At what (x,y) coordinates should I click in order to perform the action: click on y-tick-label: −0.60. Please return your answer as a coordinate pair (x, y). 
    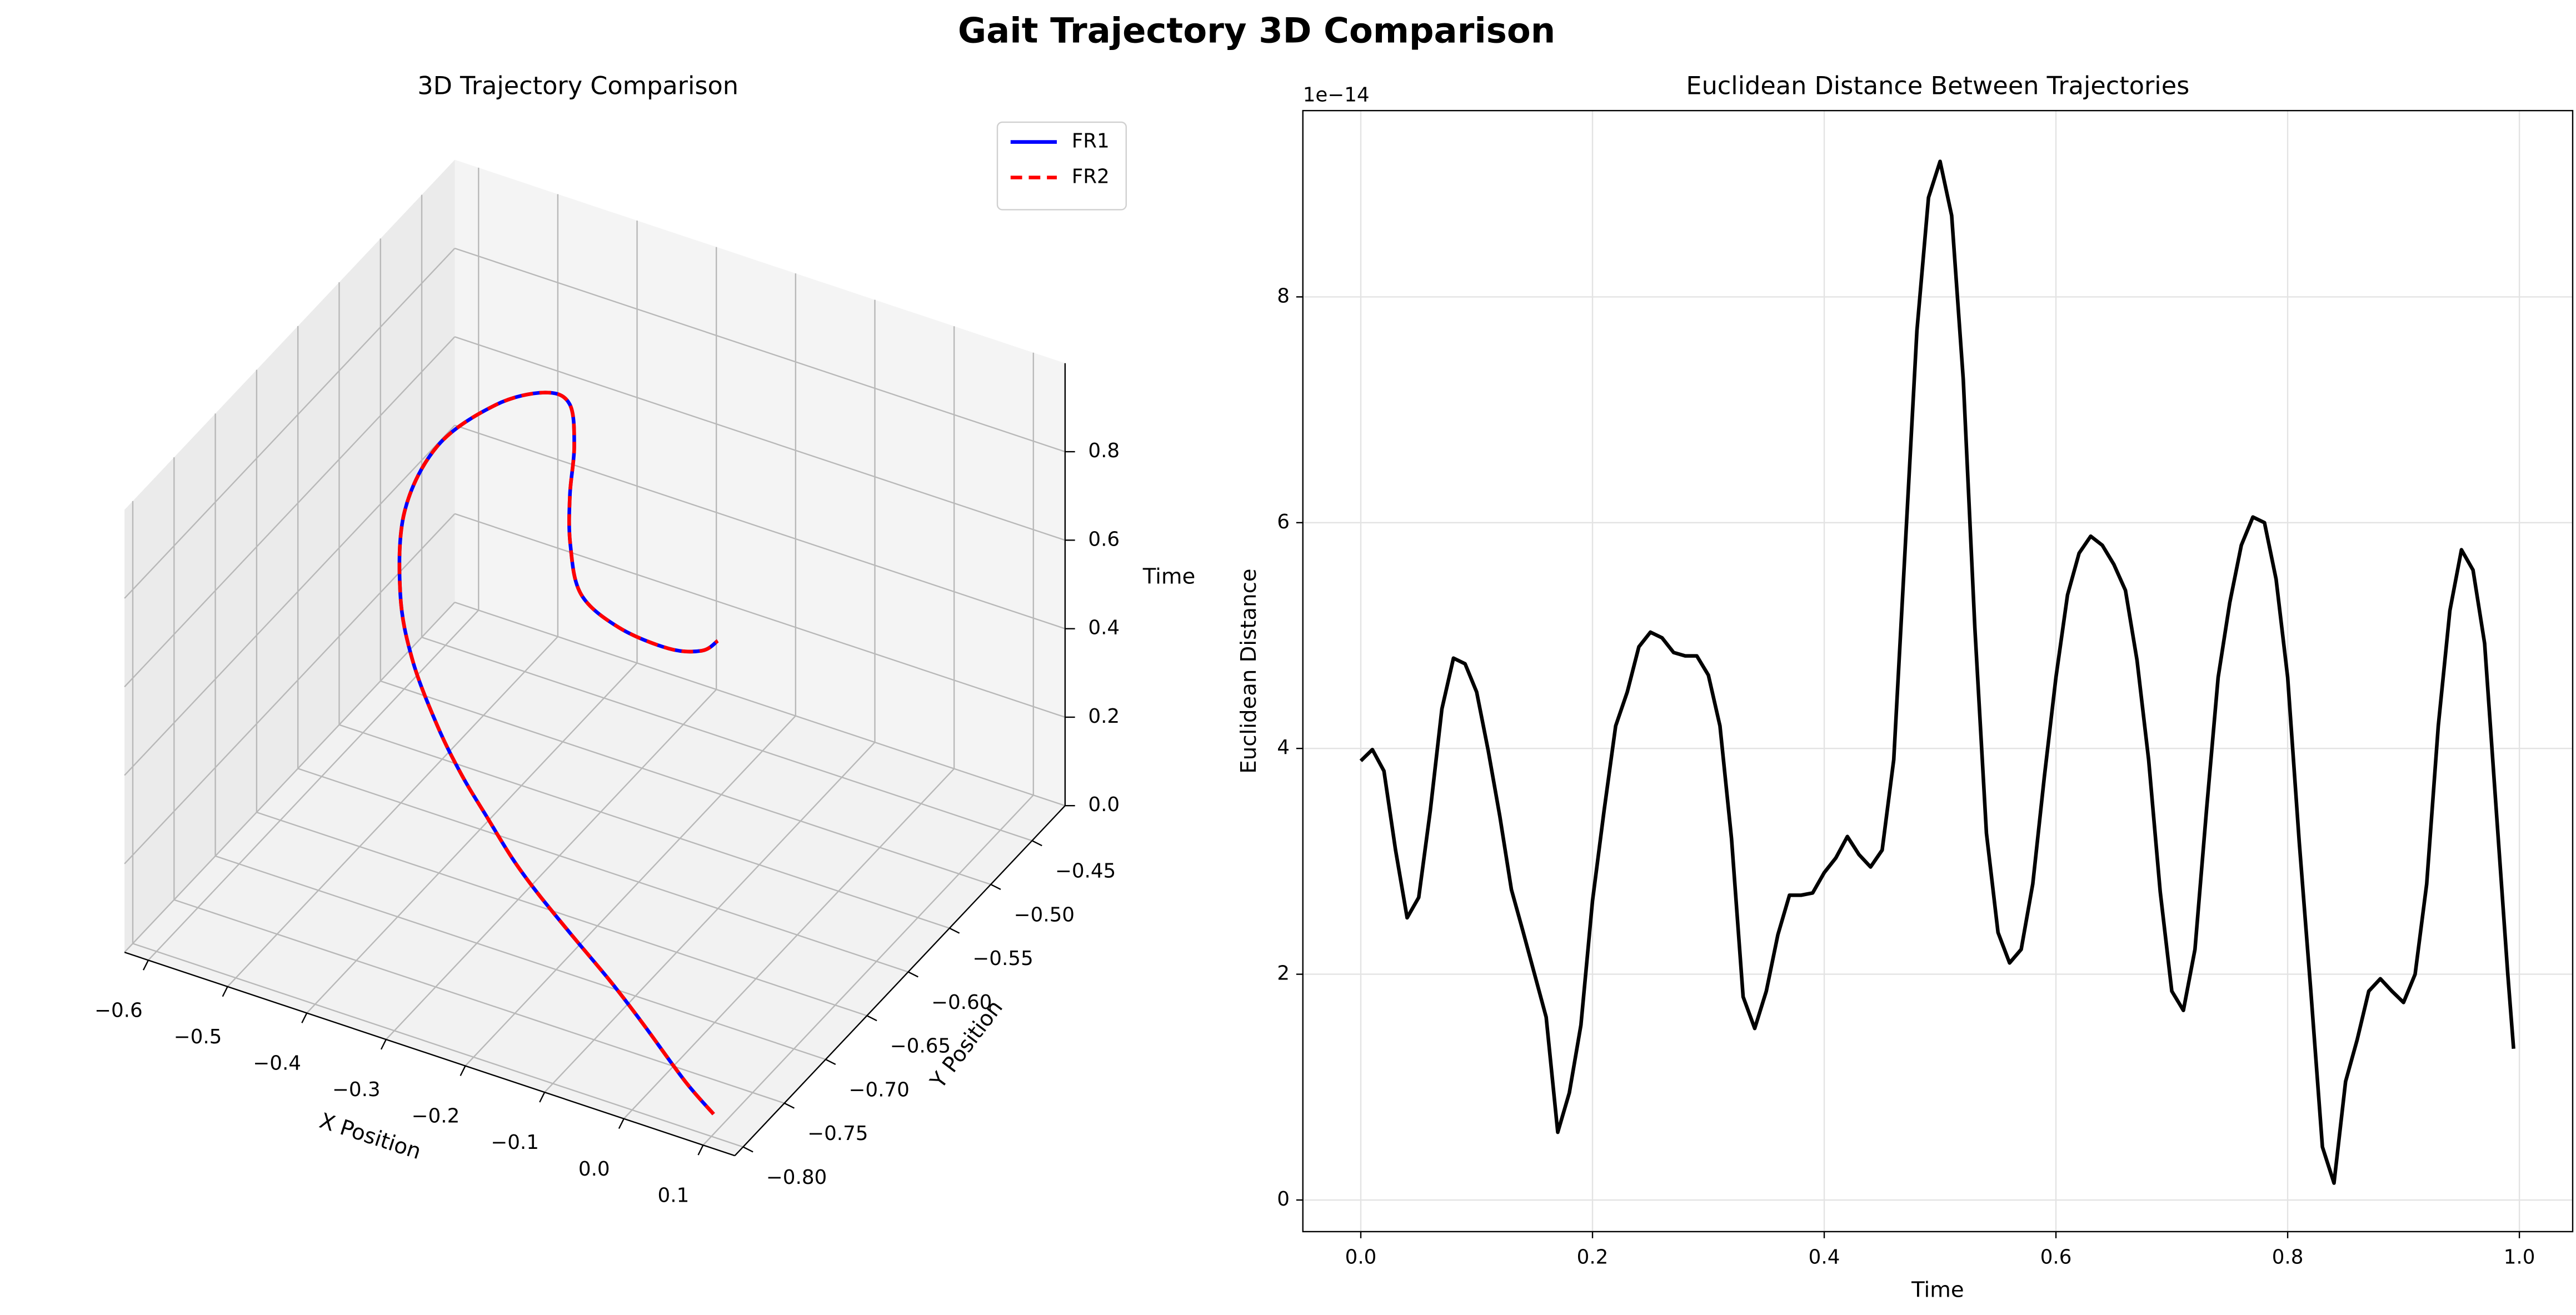
    Looking at the image, I should click on (962, 1002).